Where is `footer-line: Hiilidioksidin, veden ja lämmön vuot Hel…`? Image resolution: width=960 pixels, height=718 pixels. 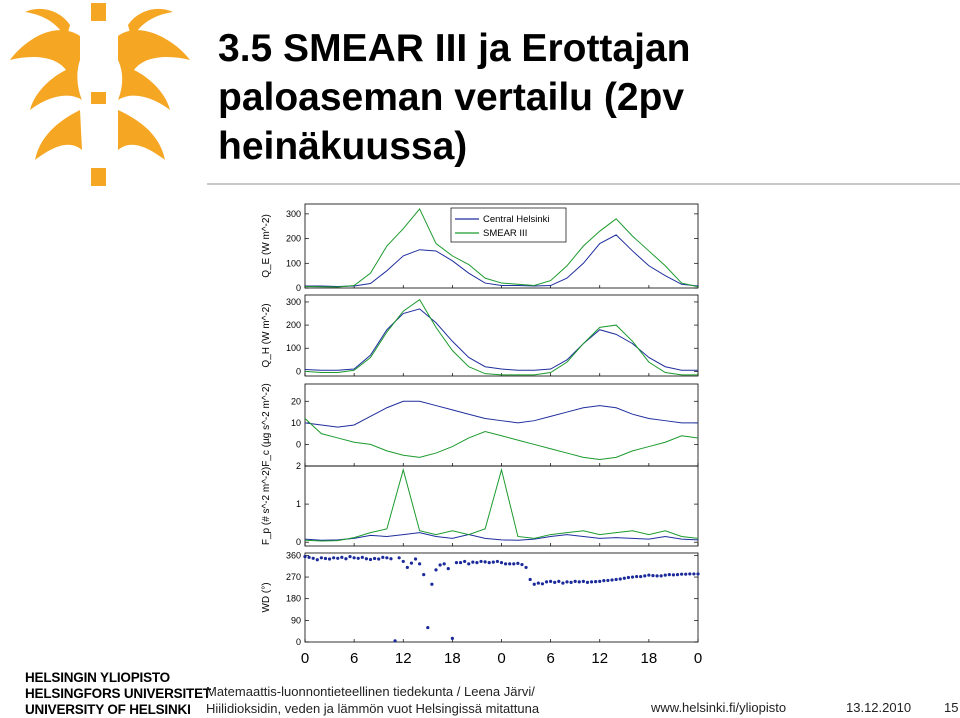
footer-line: Hiilidioksidin, veden ja lämmön vuot Hel… is located at coordinates (373, 708).